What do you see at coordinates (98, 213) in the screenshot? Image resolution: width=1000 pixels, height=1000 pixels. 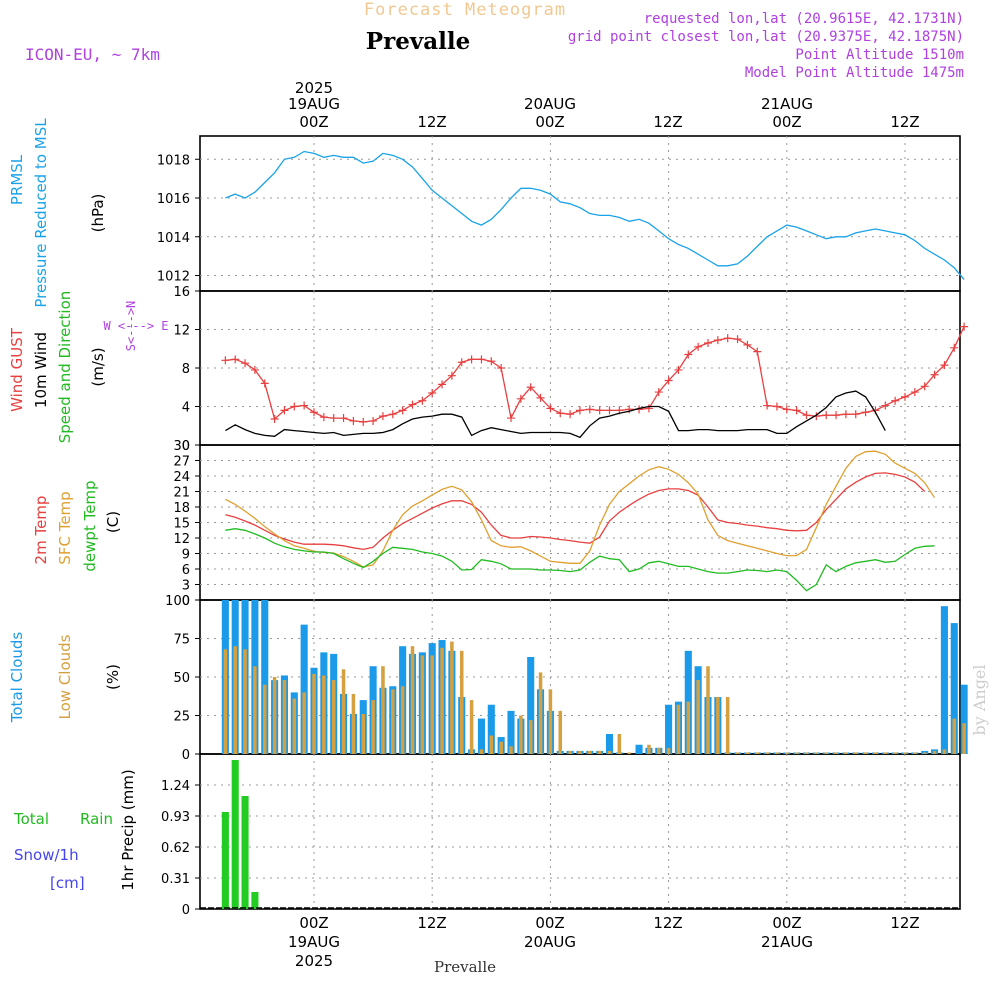 I see `pressure-unit-label: (hPa)` at bounding box center [98, 213].